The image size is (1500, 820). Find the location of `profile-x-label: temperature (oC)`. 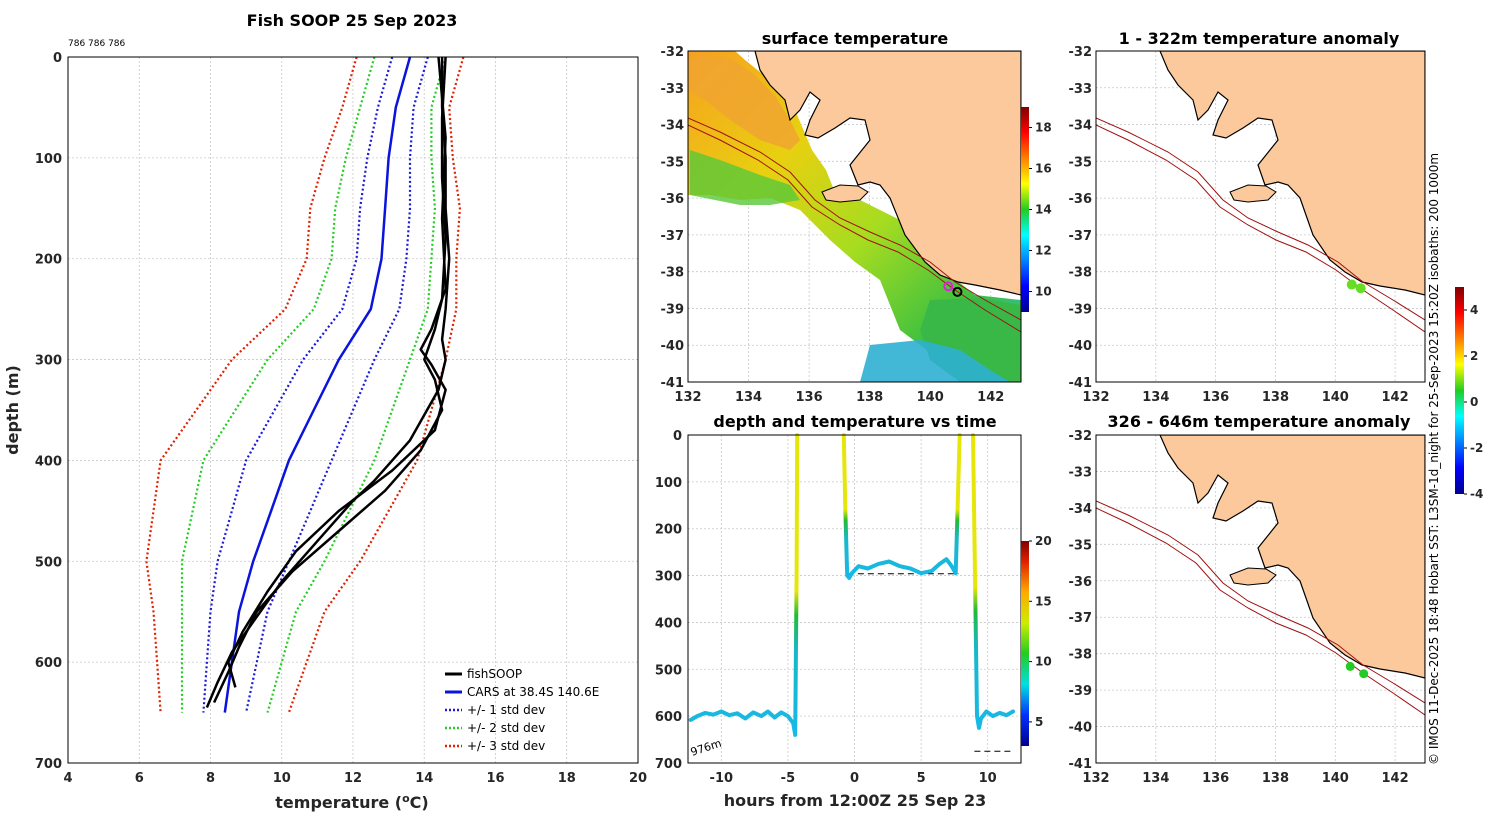

profile-x-label: temperature (oC) is located at coordinates (351, 802).